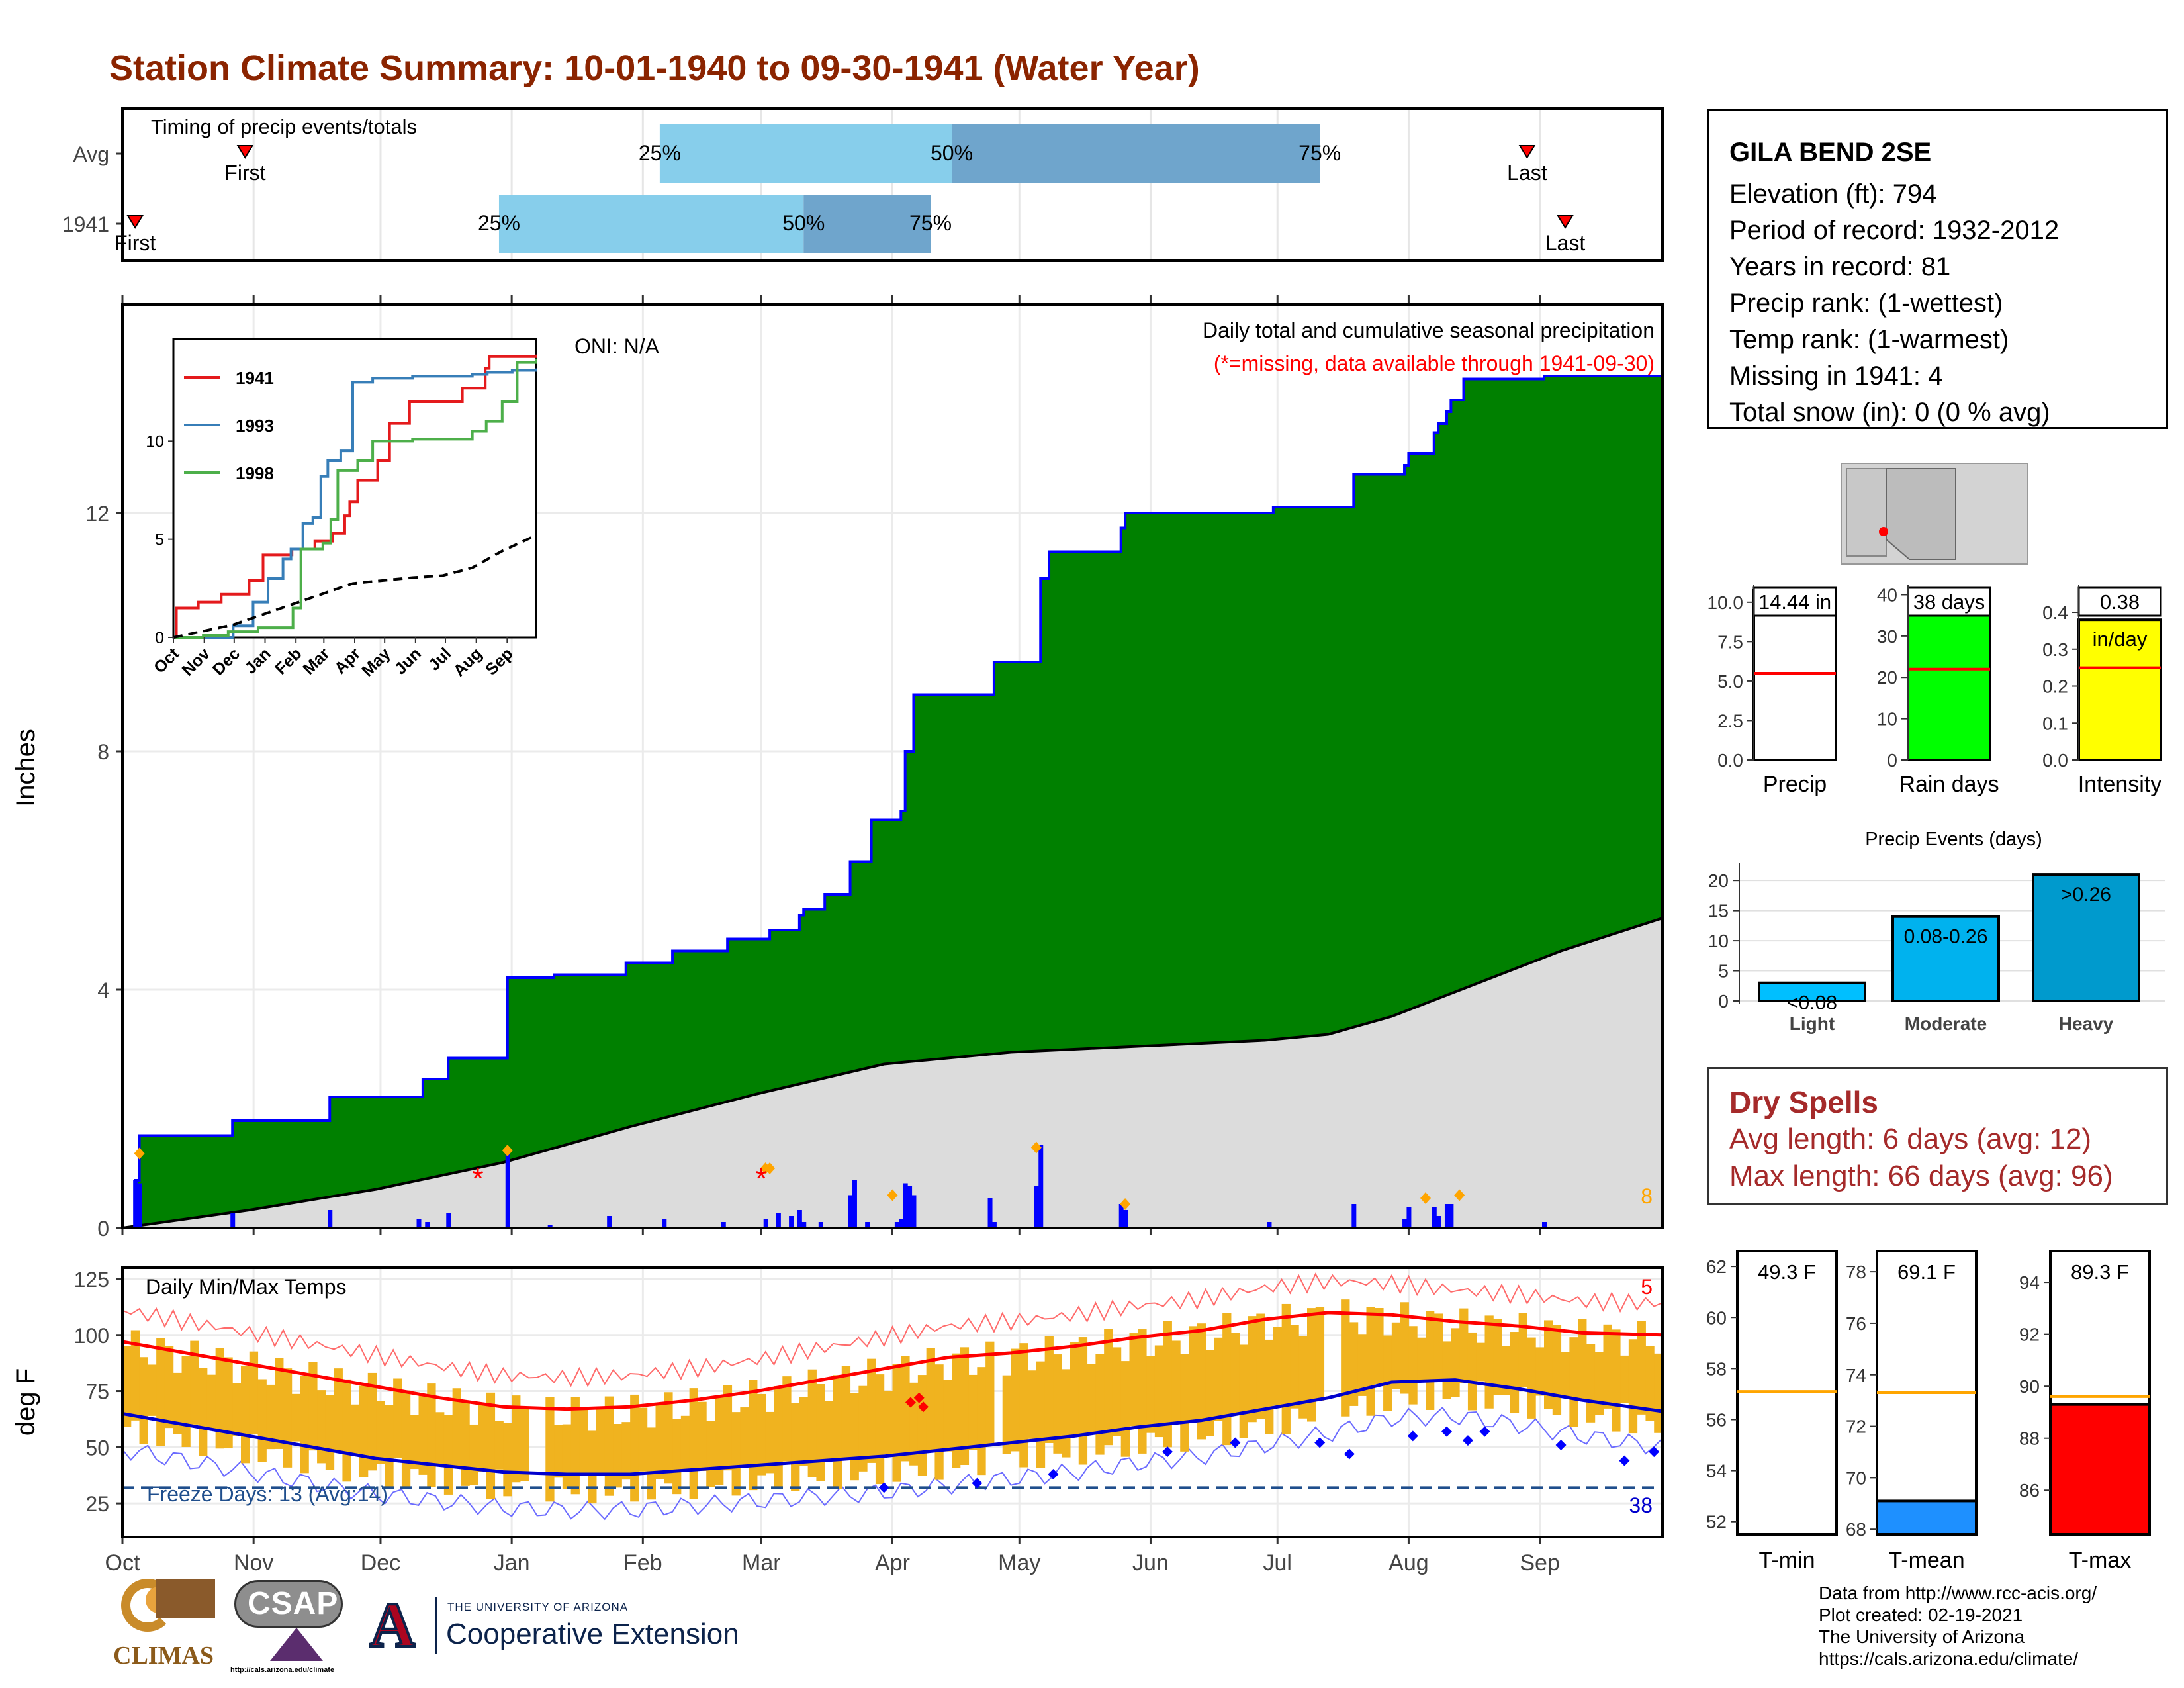 The width and height of the screenshot is (2184, 1688). Describe the element at coordinates (155, 441) in the screenshot. I see `inset-y-tick-label: 10` at that location.